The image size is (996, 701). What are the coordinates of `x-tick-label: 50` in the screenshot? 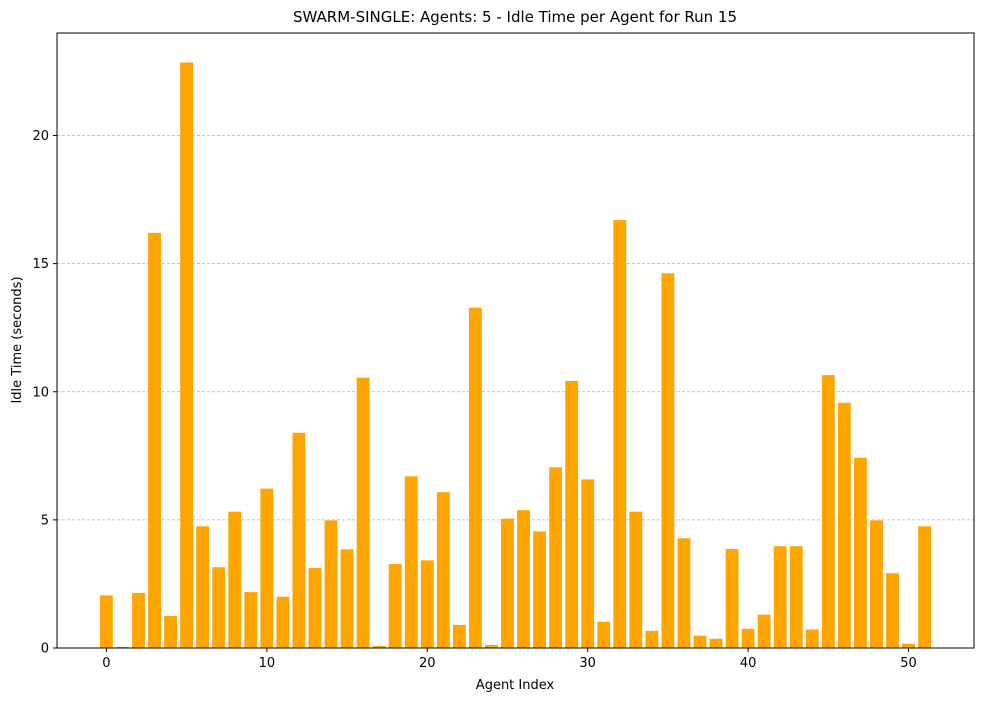 It's located at (908, 663).